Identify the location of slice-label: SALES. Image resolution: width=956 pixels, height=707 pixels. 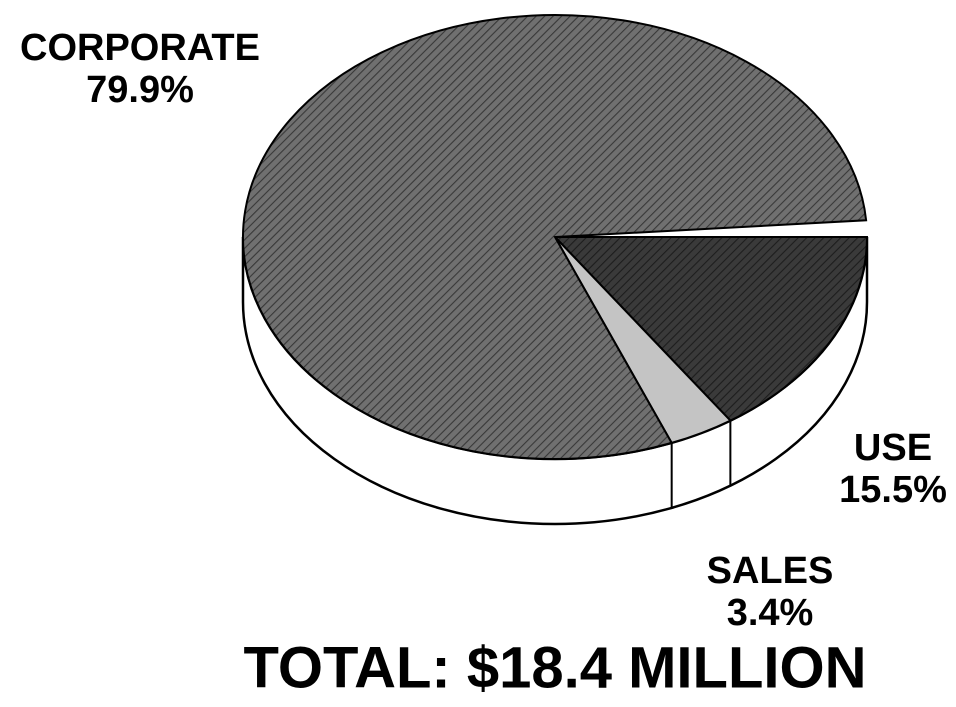
(770, 571).